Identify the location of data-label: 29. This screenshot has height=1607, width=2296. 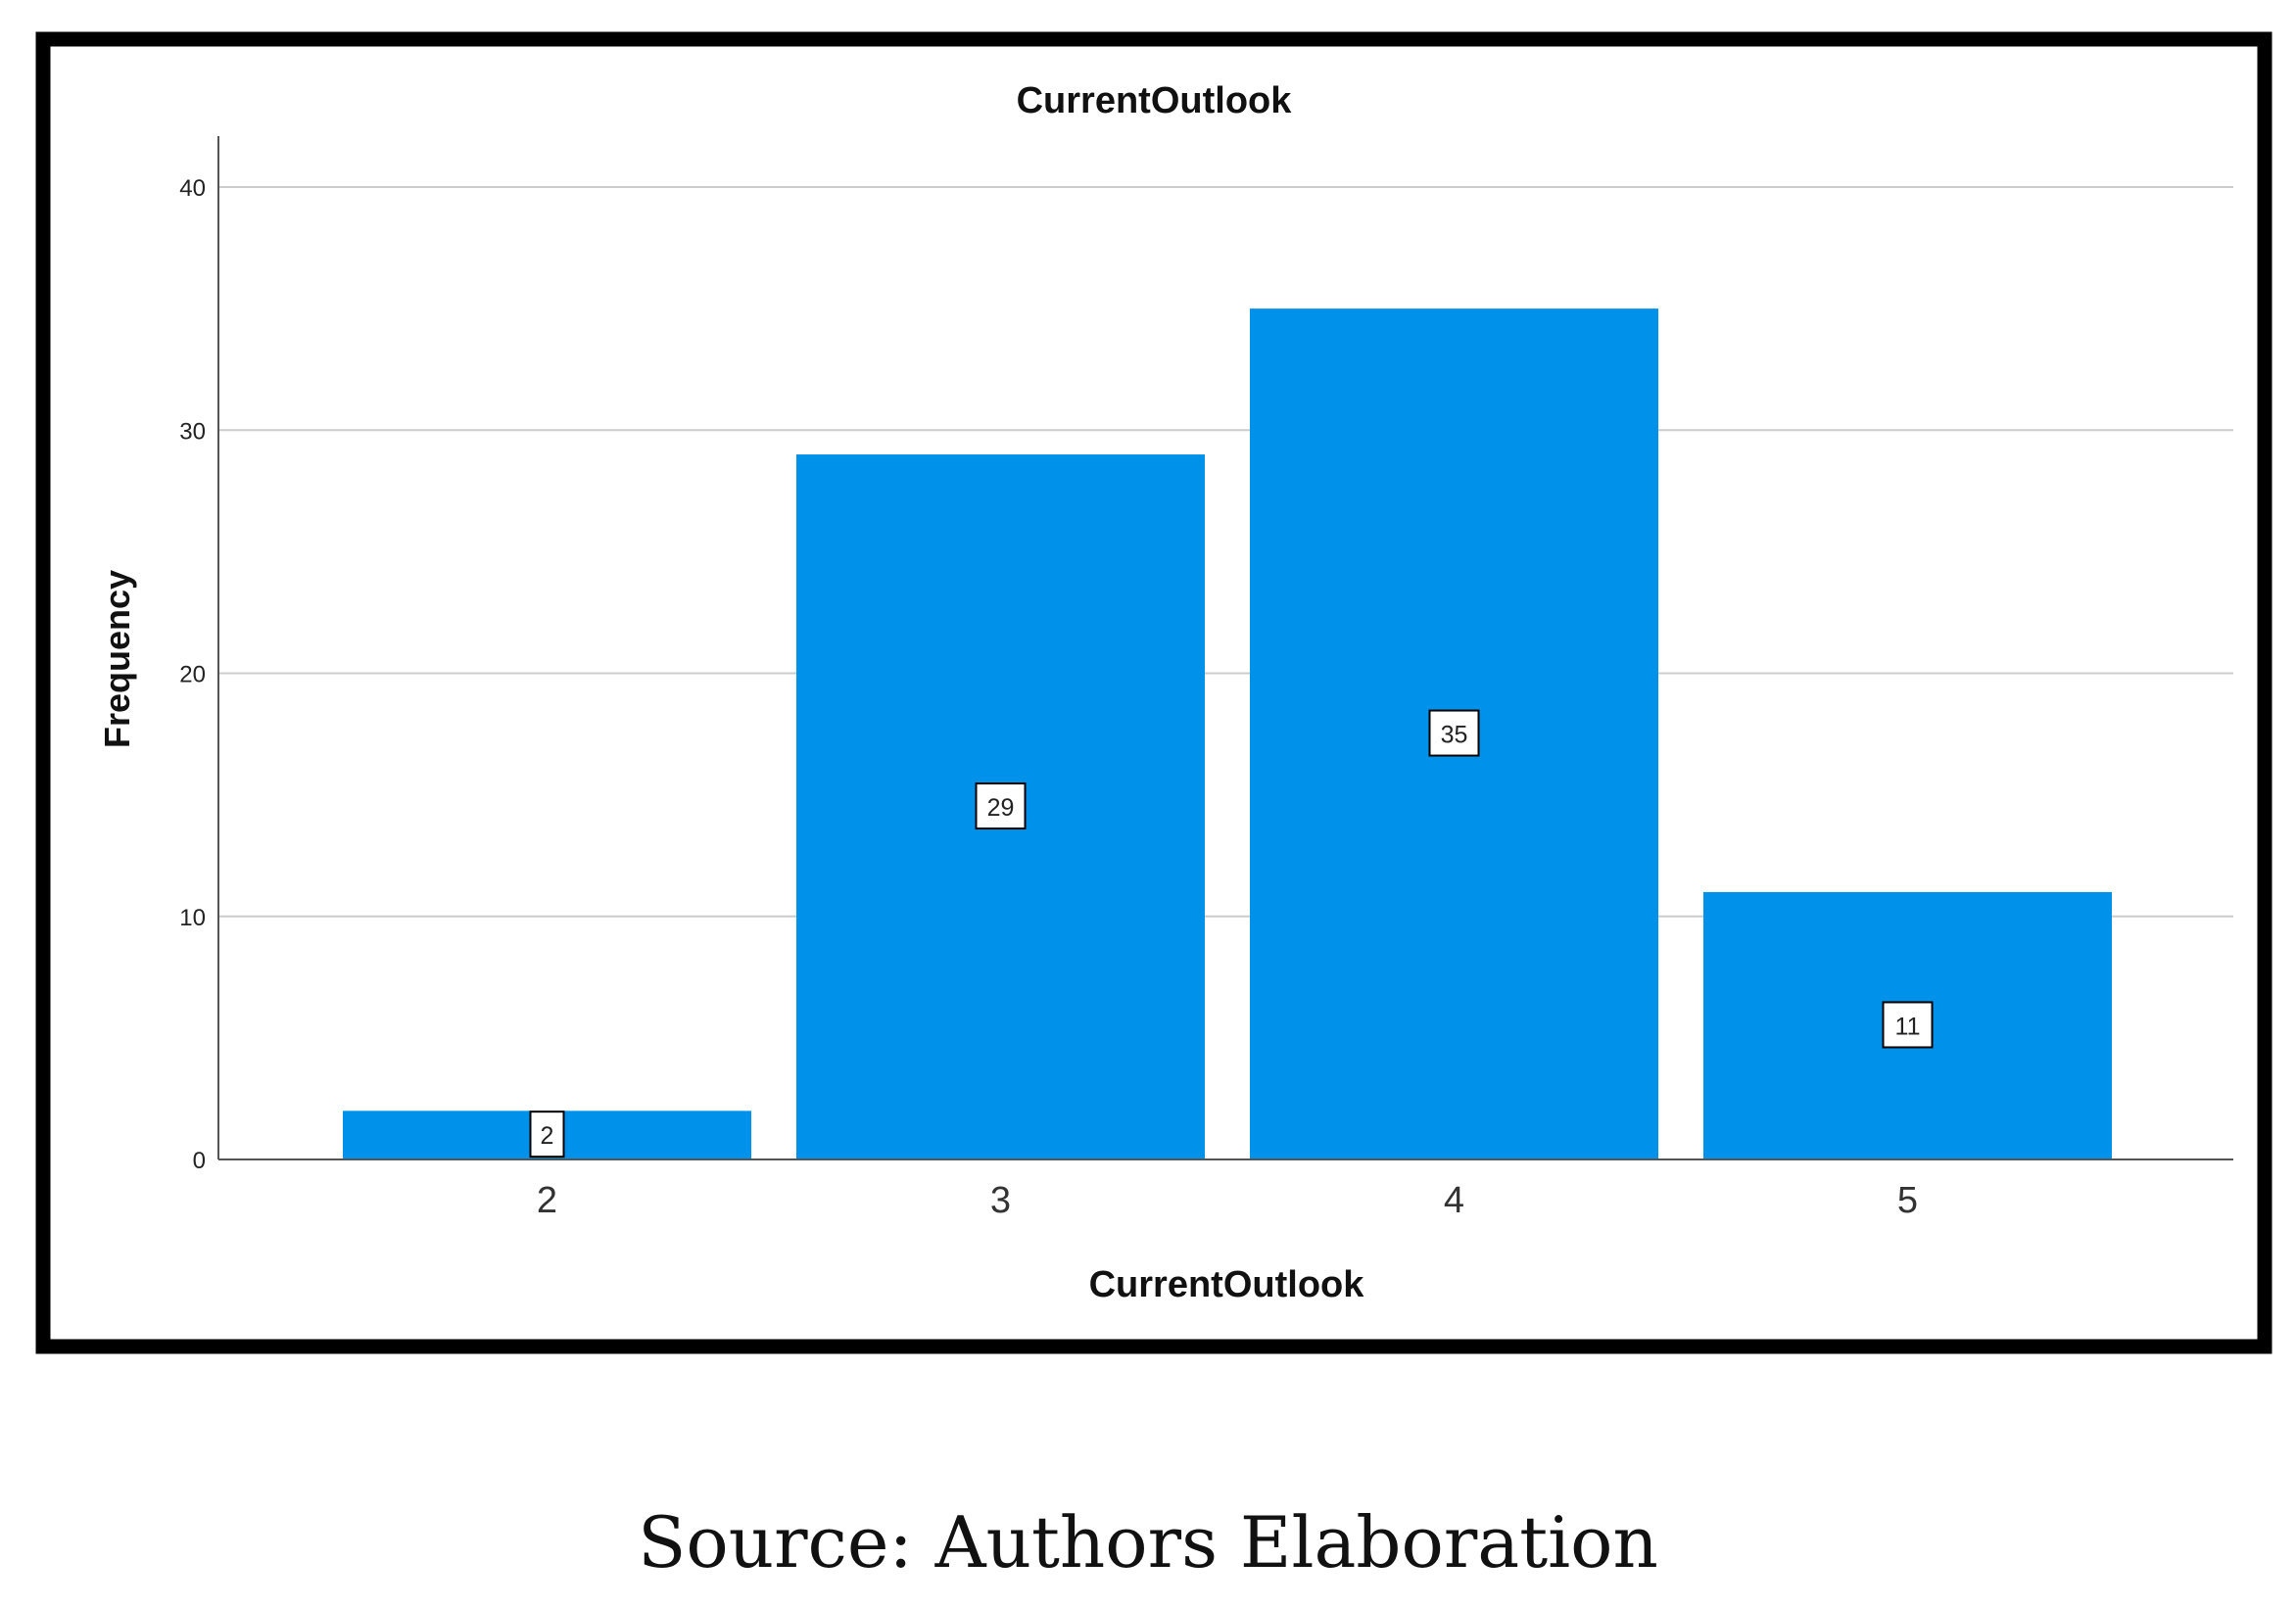
(1001, 808).